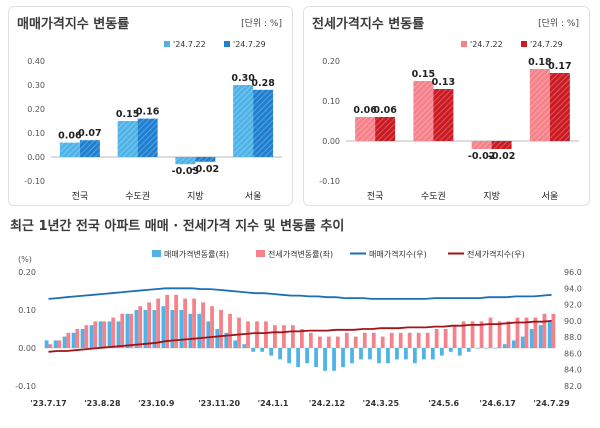 The height and width of the screenshot is (428, 600). What do you see at coordinates (375, 196) in the screenshot?
I see `category-label: 전국` at bounding box center [375, 196].